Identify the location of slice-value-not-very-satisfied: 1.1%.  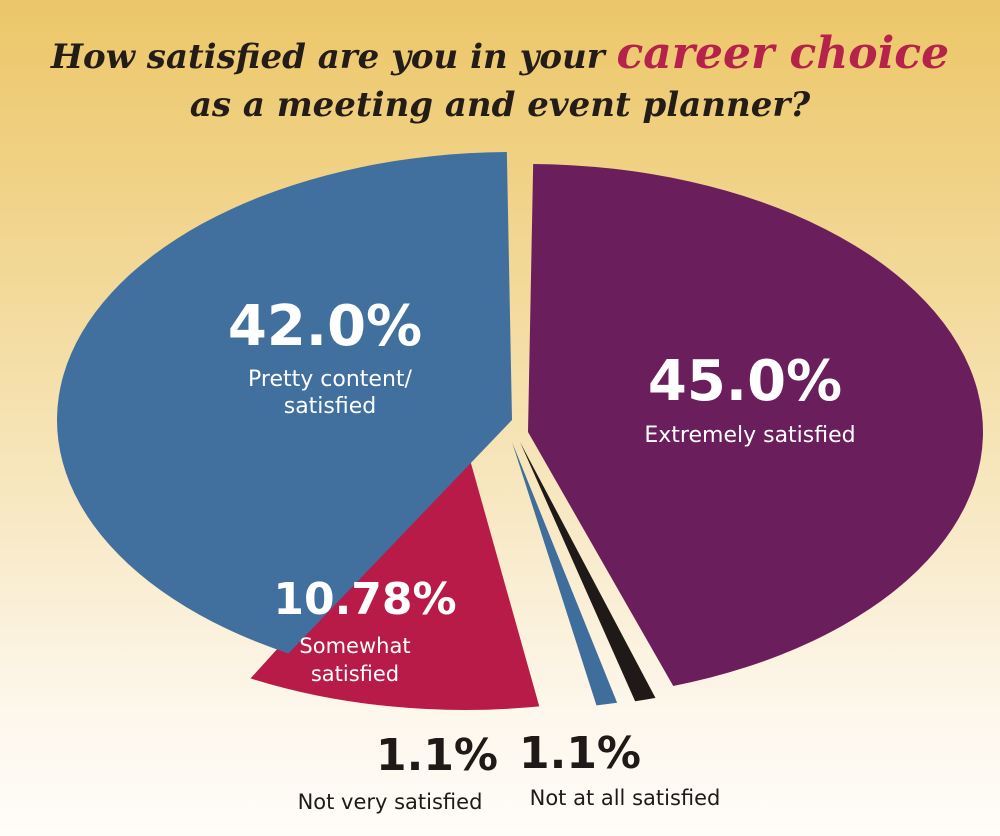
(437, 755).